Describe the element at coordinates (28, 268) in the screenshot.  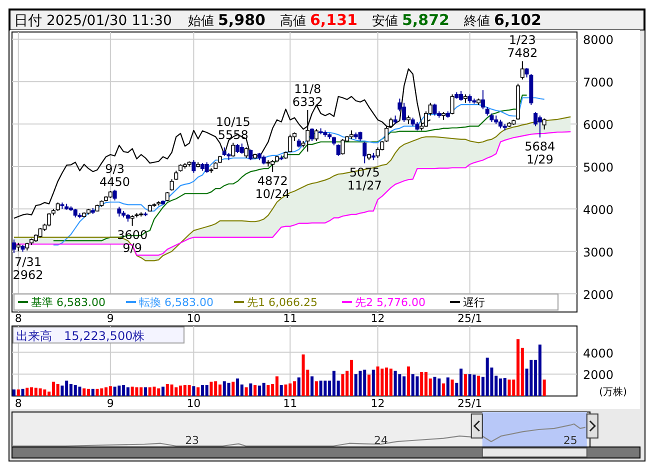
I see `annotation: 7/31 2962` at that location.